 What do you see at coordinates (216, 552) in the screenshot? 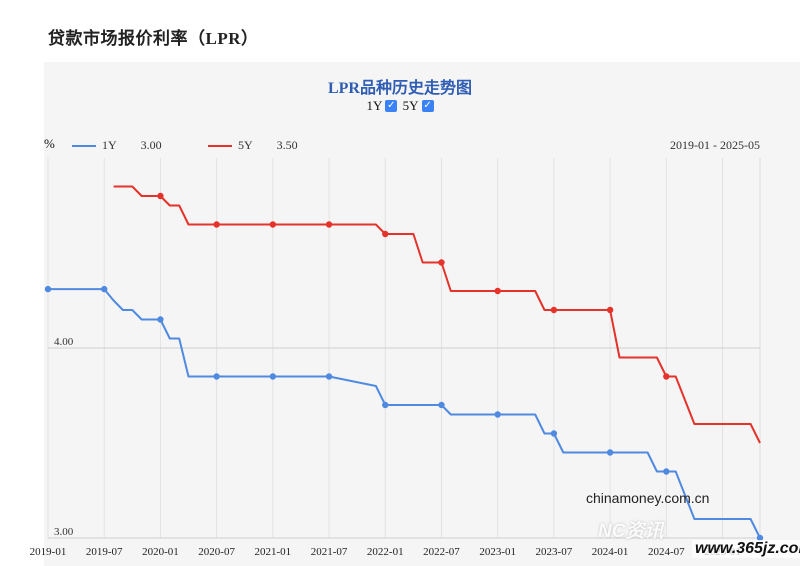
I see `x-tick-label: 2020-07` at bounding box center [216, 552].